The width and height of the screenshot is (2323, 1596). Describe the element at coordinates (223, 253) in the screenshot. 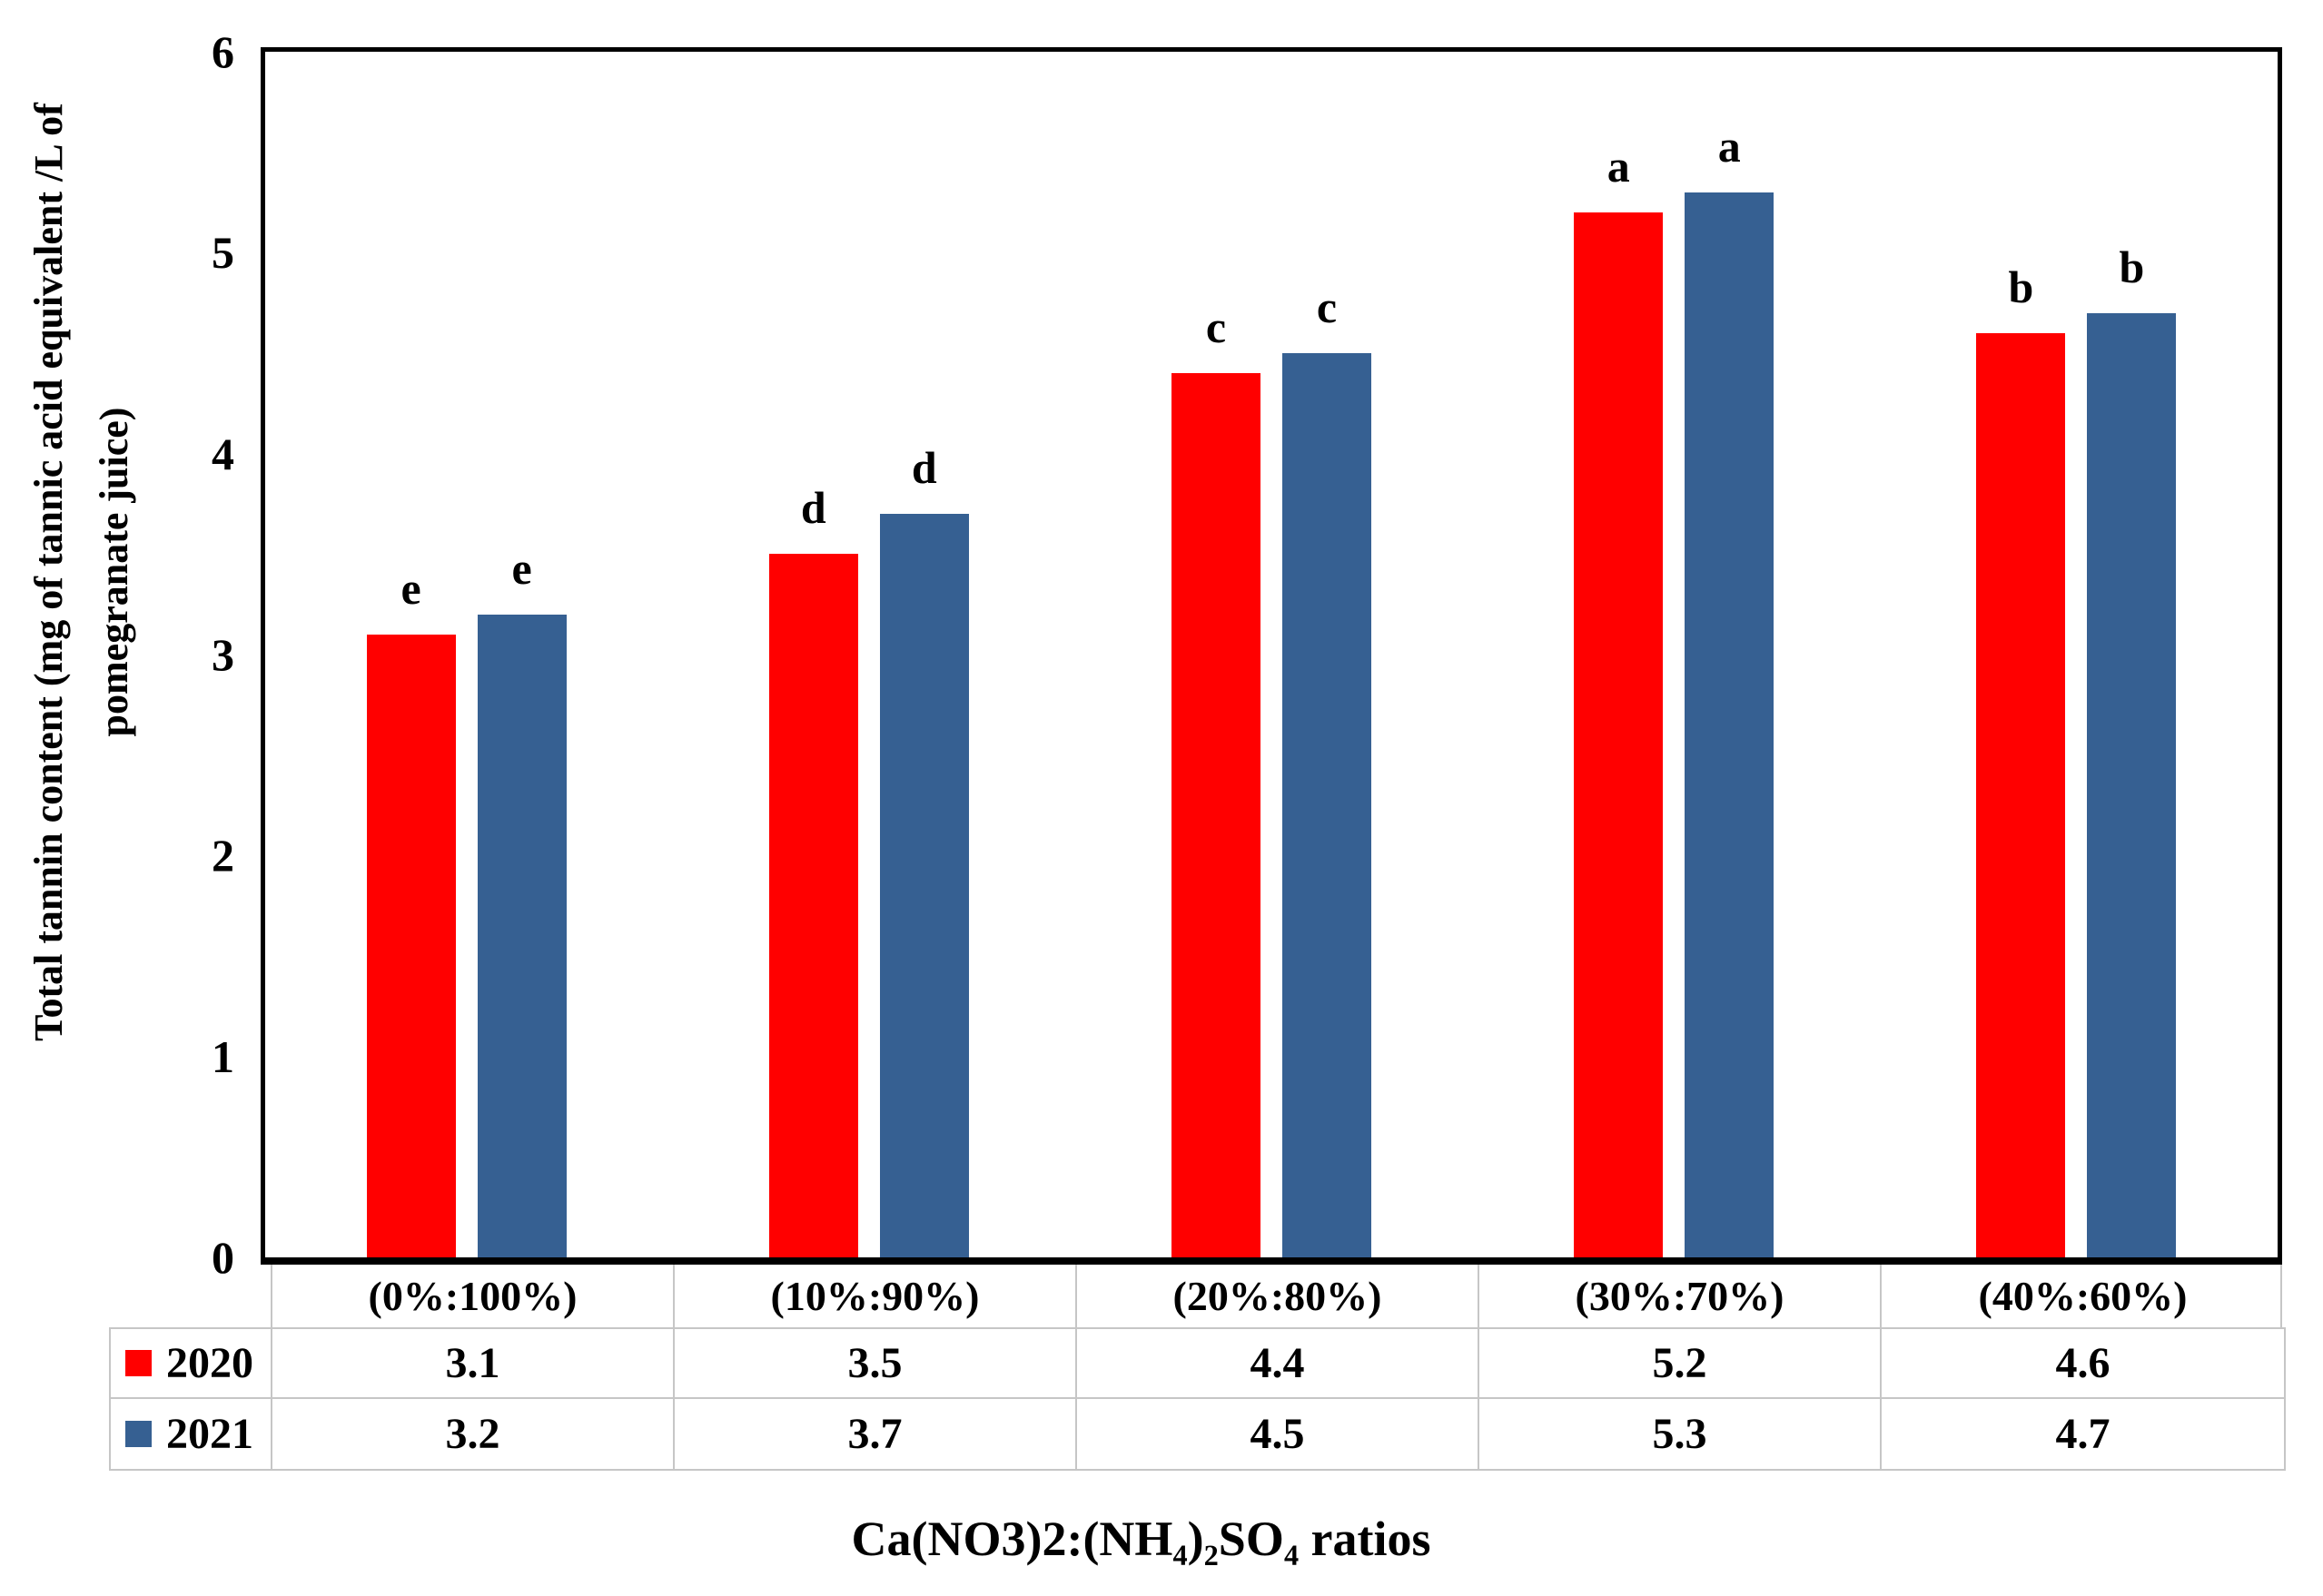

I see `y-tick-label: 5` at that location.